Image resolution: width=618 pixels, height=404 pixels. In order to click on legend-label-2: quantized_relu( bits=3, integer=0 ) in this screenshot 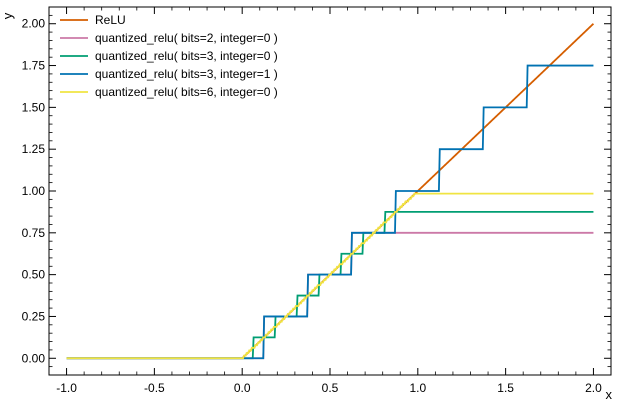, I will do `click(186, 56)`.